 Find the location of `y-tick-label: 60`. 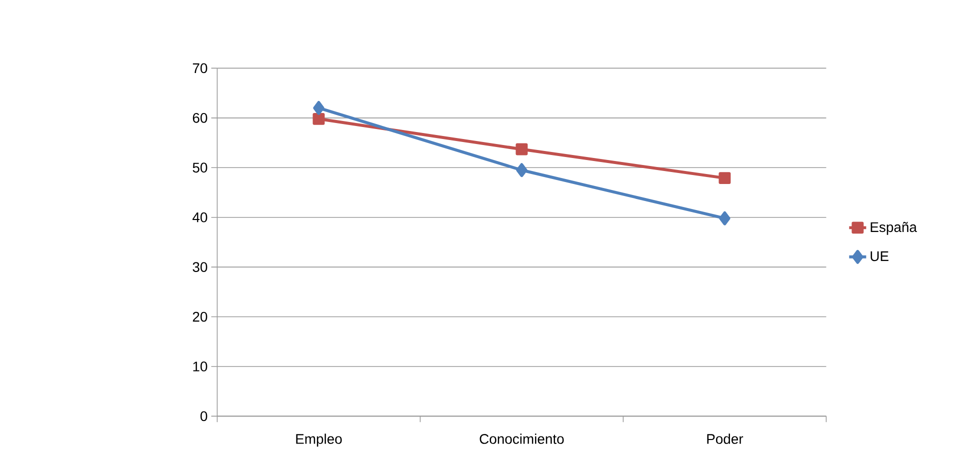

y-tick-label: 60 is located at coordinates (200, 117).